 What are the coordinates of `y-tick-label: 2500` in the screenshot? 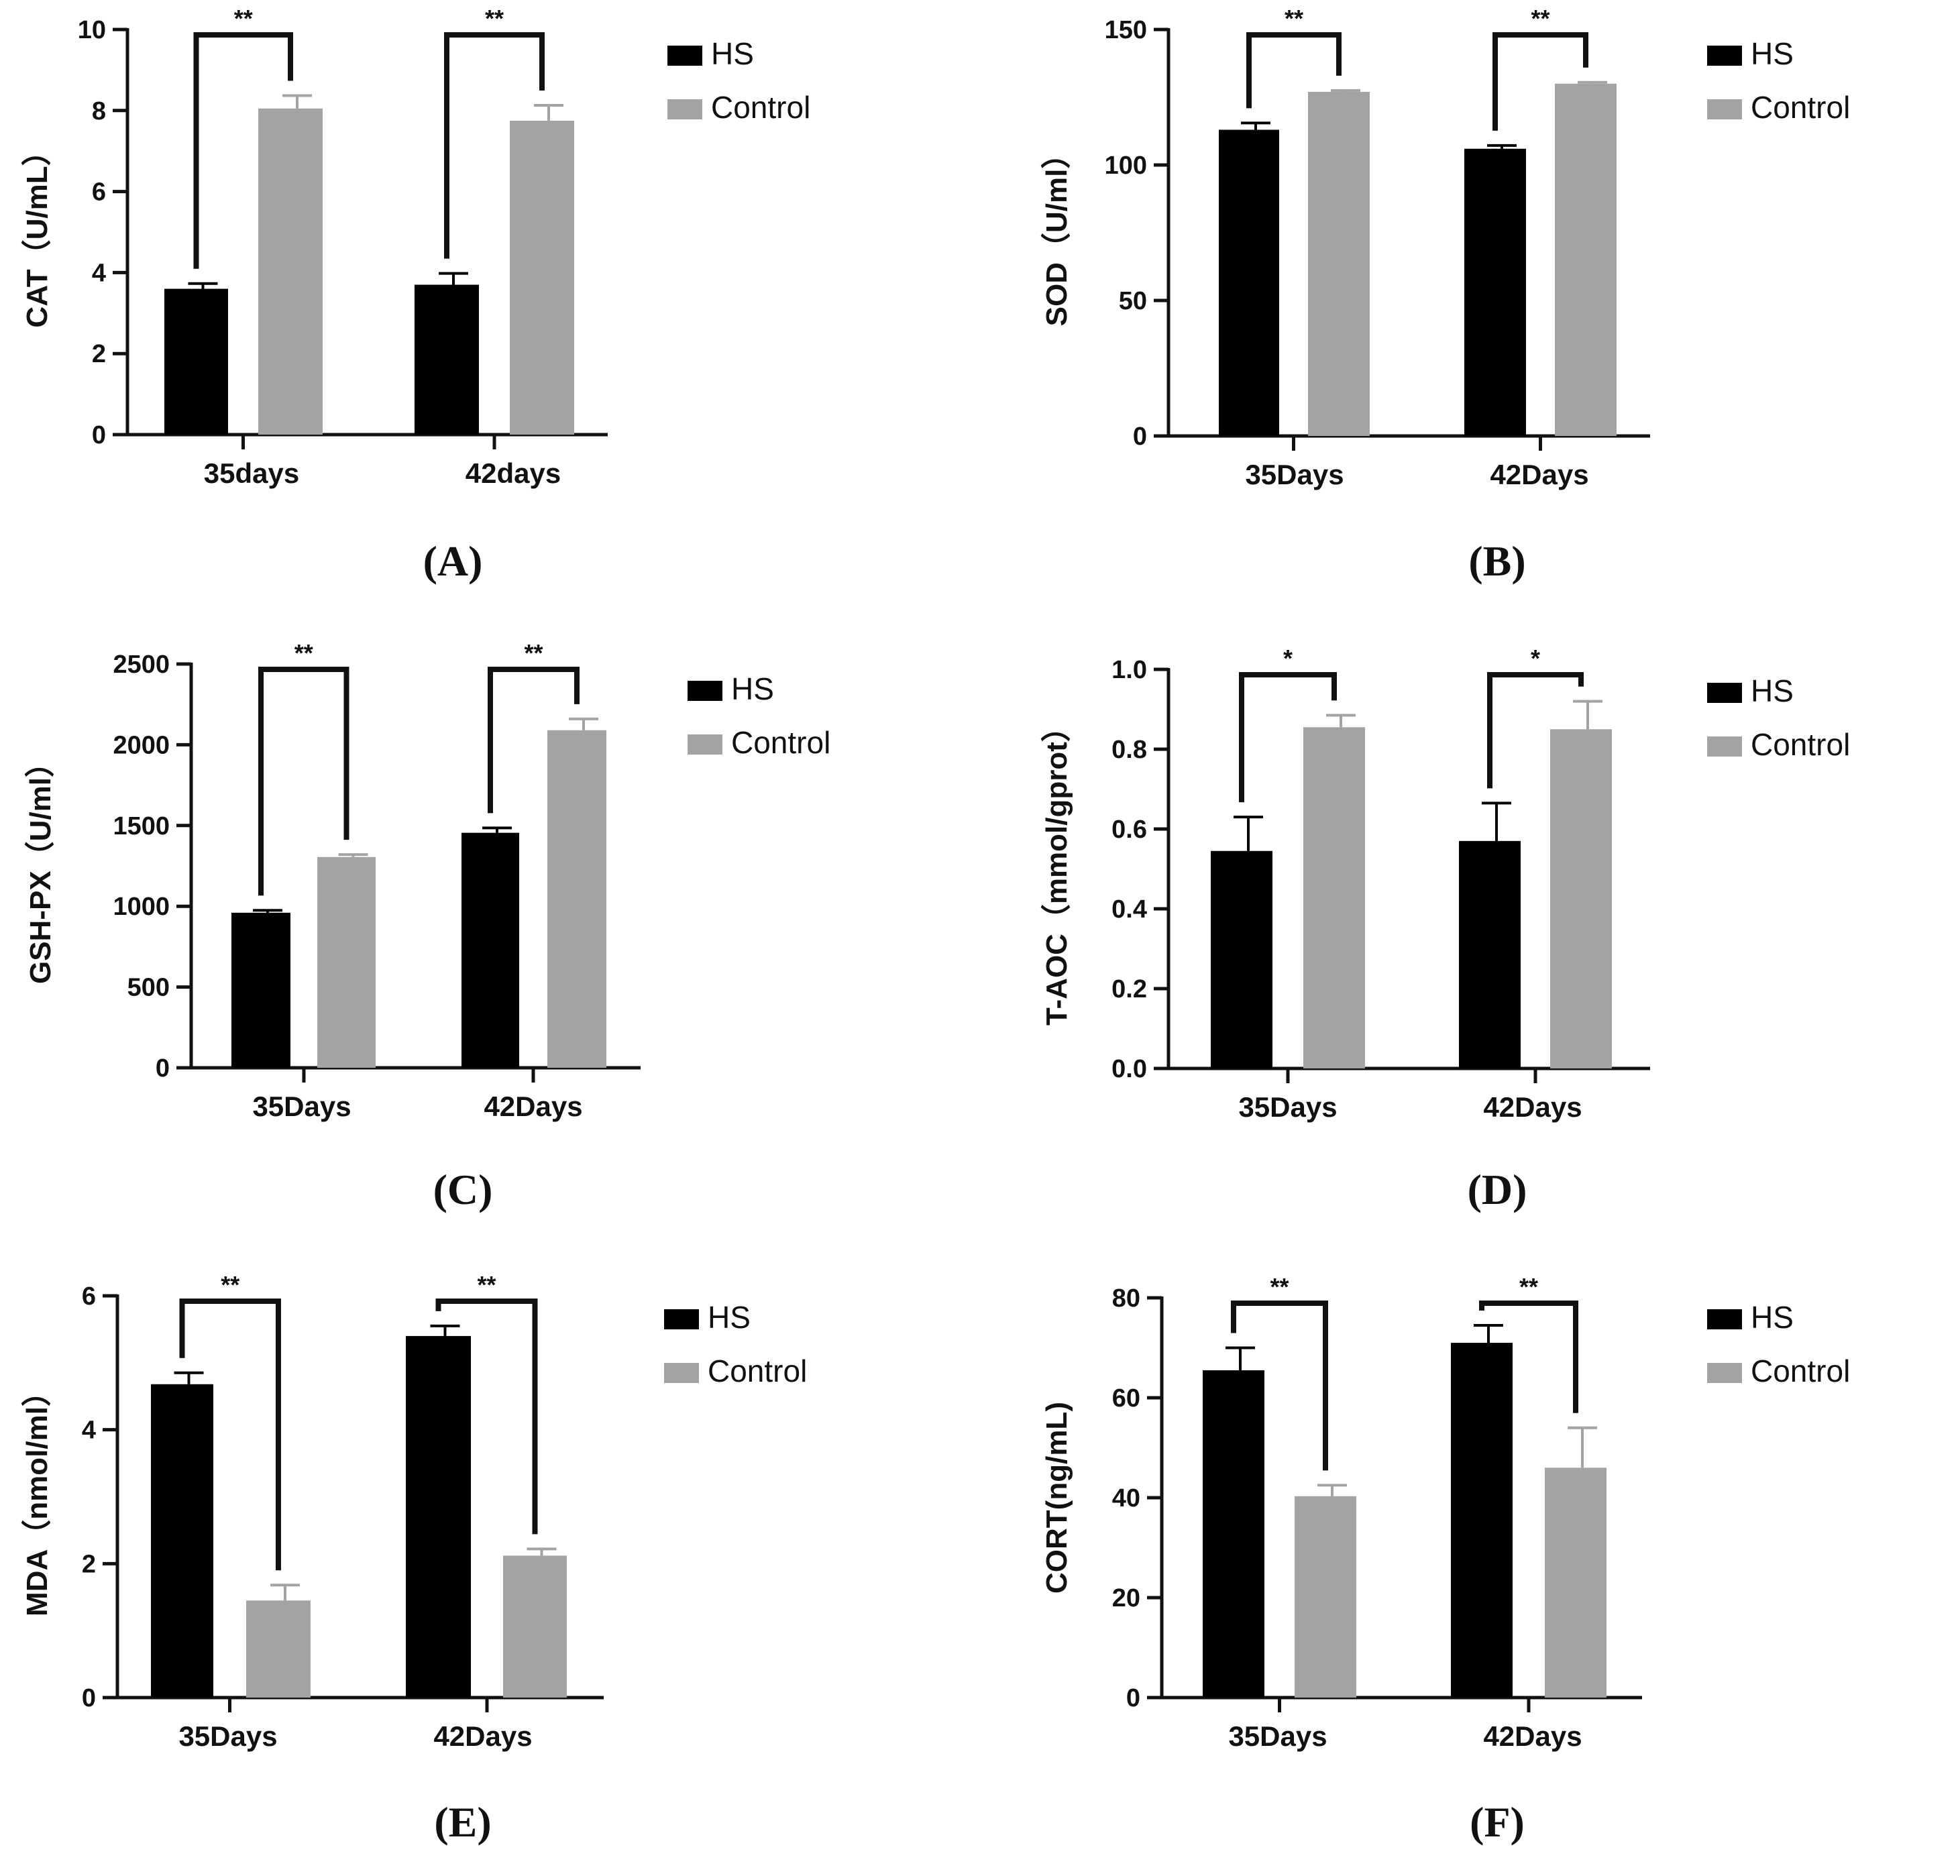 It's located at (141, 665).